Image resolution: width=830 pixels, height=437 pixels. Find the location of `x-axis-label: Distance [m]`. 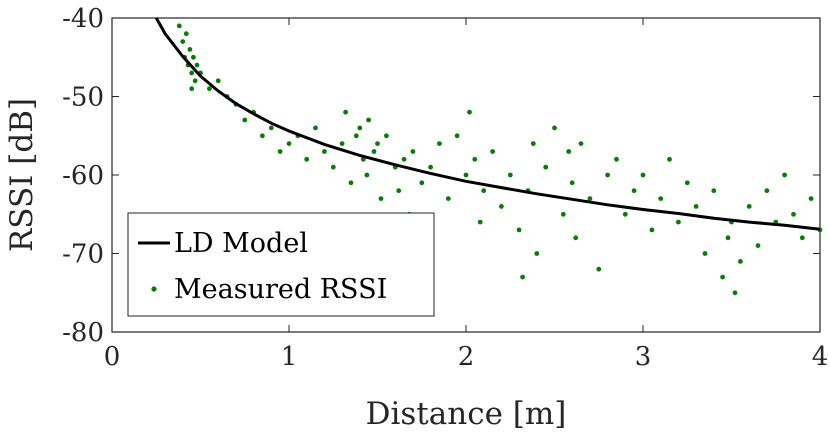

x-axis-label: Distance [m] is located at coordinates (466, 414).